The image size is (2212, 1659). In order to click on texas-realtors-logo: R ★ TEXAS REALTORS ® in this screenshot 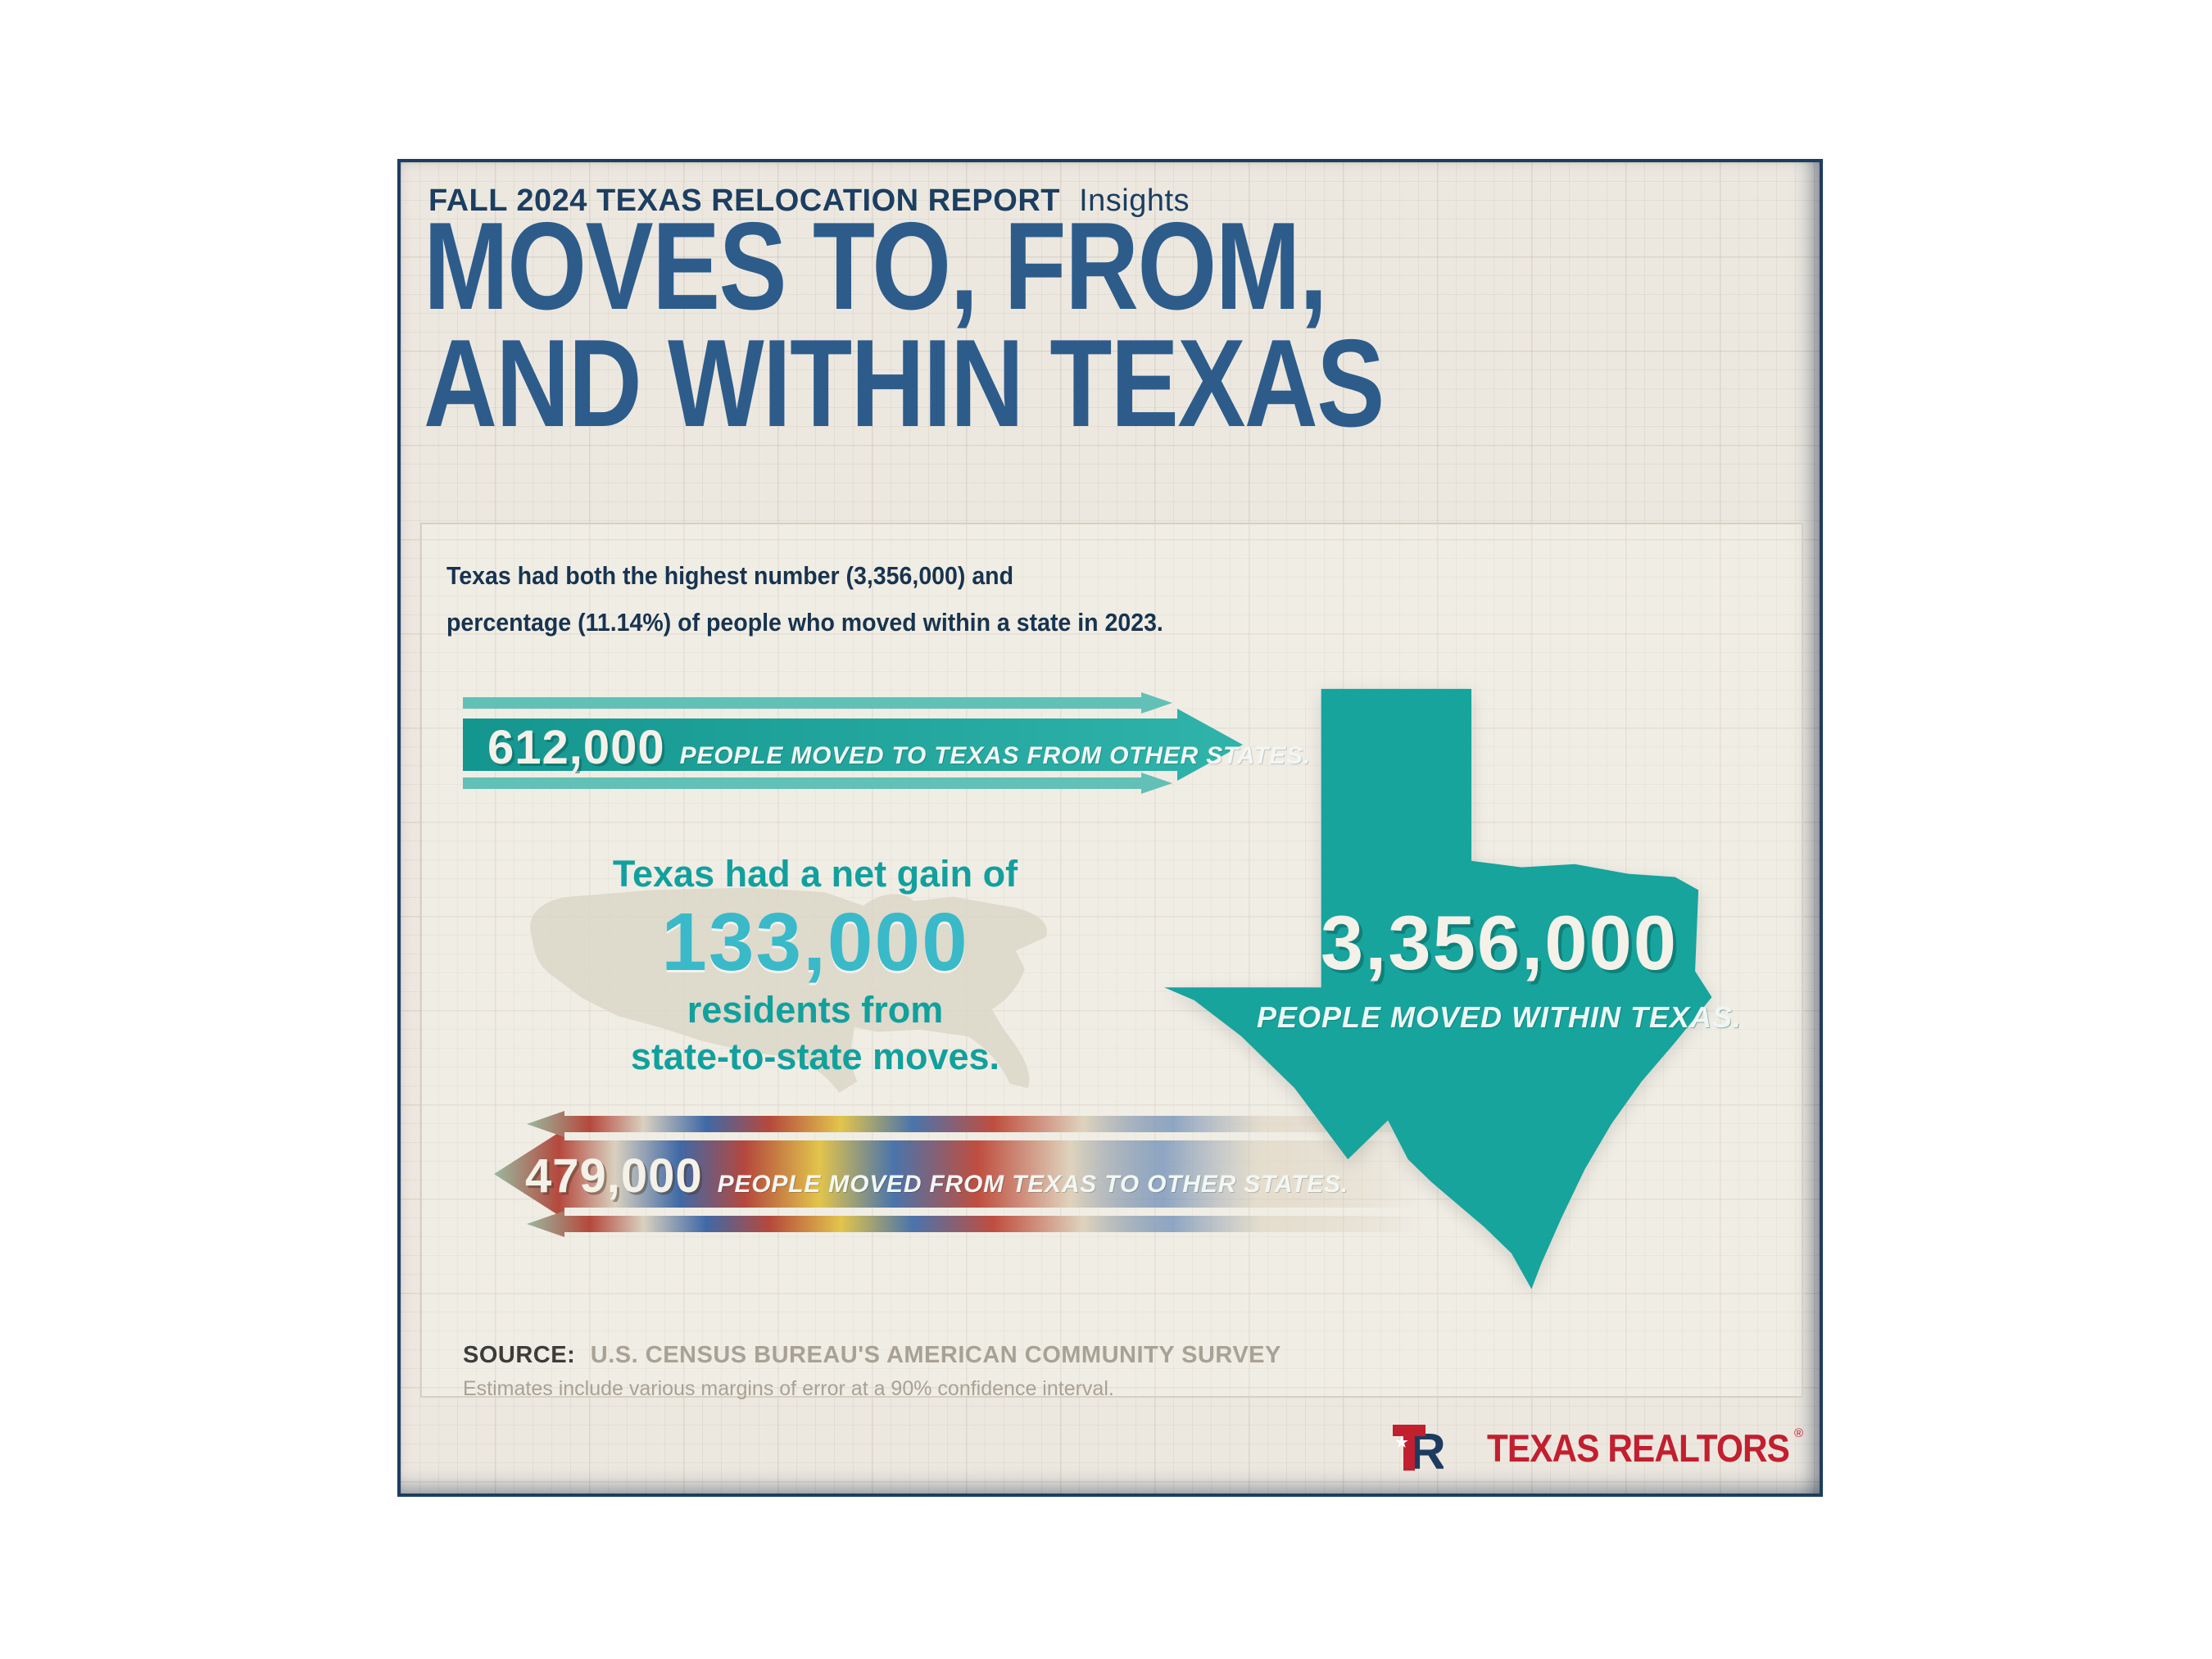, I will do `click(1597, 1447)`.